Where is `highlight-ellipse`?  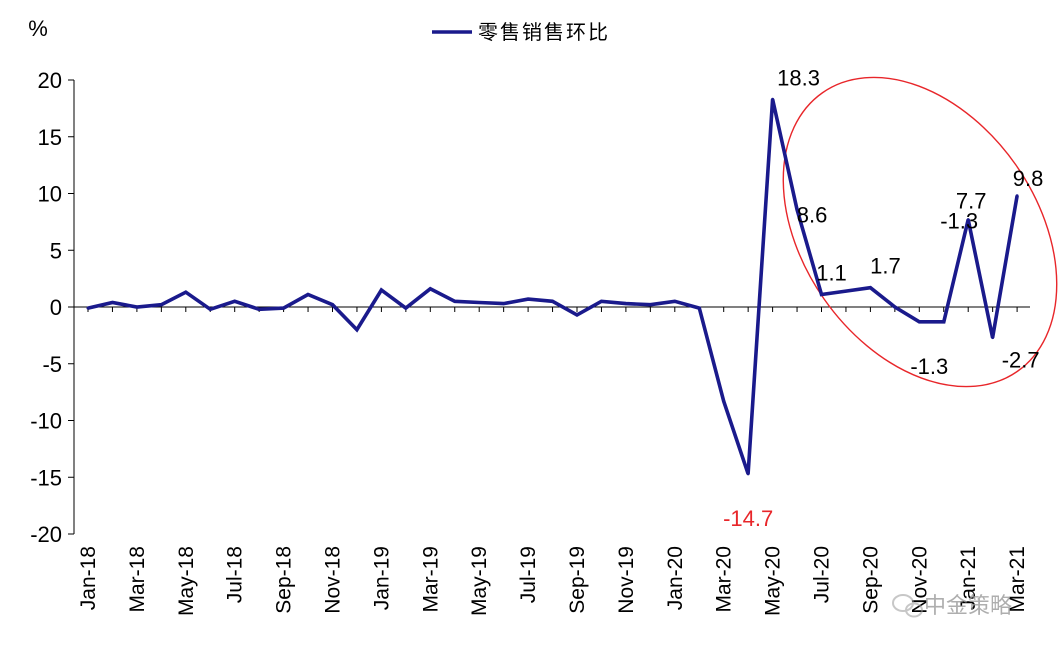
highlight-ellipse is located at coordinates (920, 232).